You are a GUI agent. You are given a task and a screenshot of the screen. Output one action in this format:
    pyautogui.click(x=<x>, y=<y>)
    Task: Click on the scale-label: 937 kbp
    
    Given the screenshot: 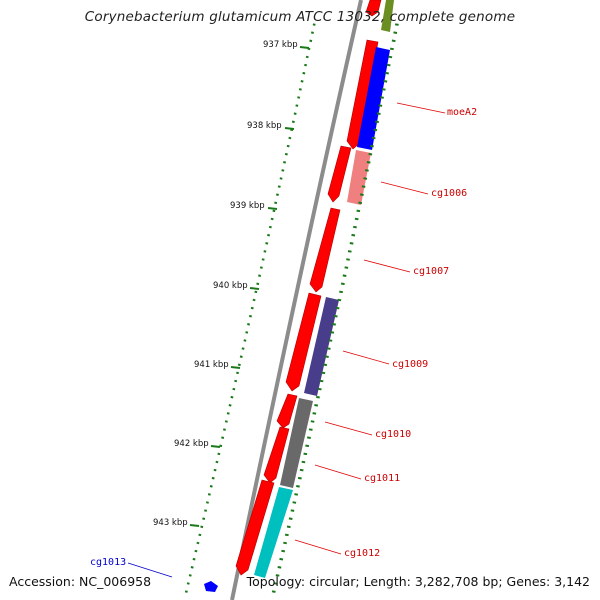 What is the action you would take?
    pyautogui.click(x=280, y=45)
    